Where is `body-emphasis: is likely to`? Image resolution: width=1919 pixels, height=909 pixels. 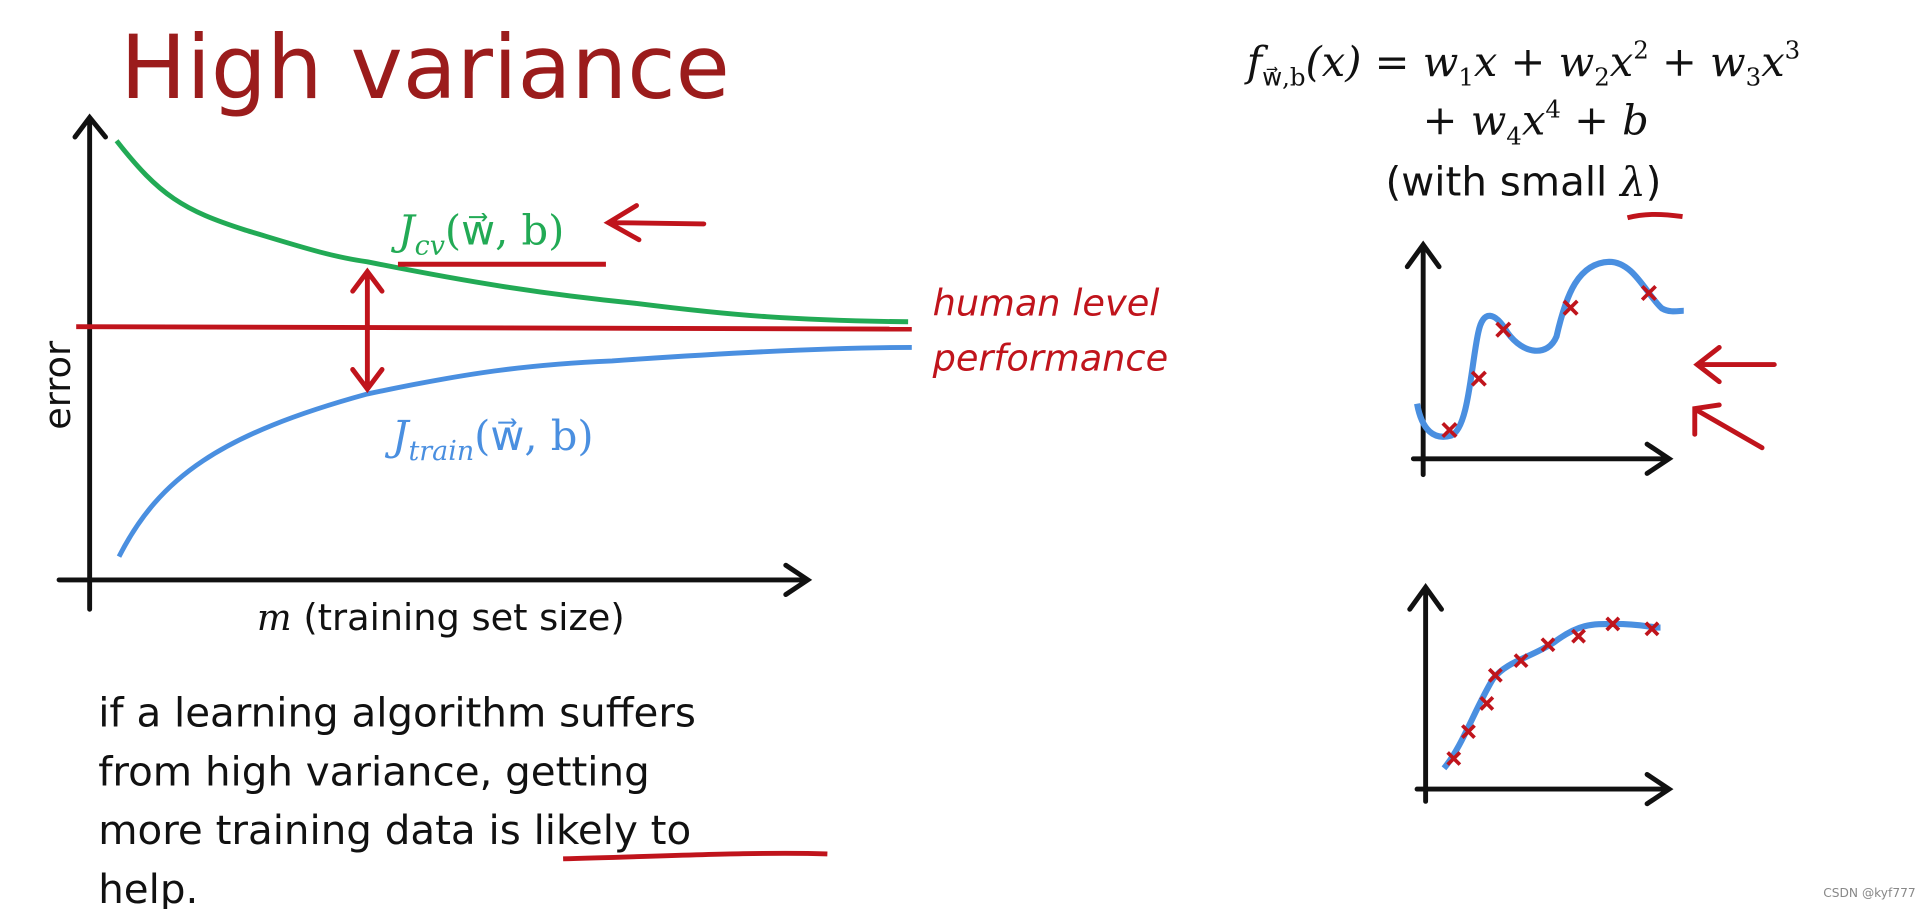 body-emphasis: is likely to is located at coordinates (590, 830).